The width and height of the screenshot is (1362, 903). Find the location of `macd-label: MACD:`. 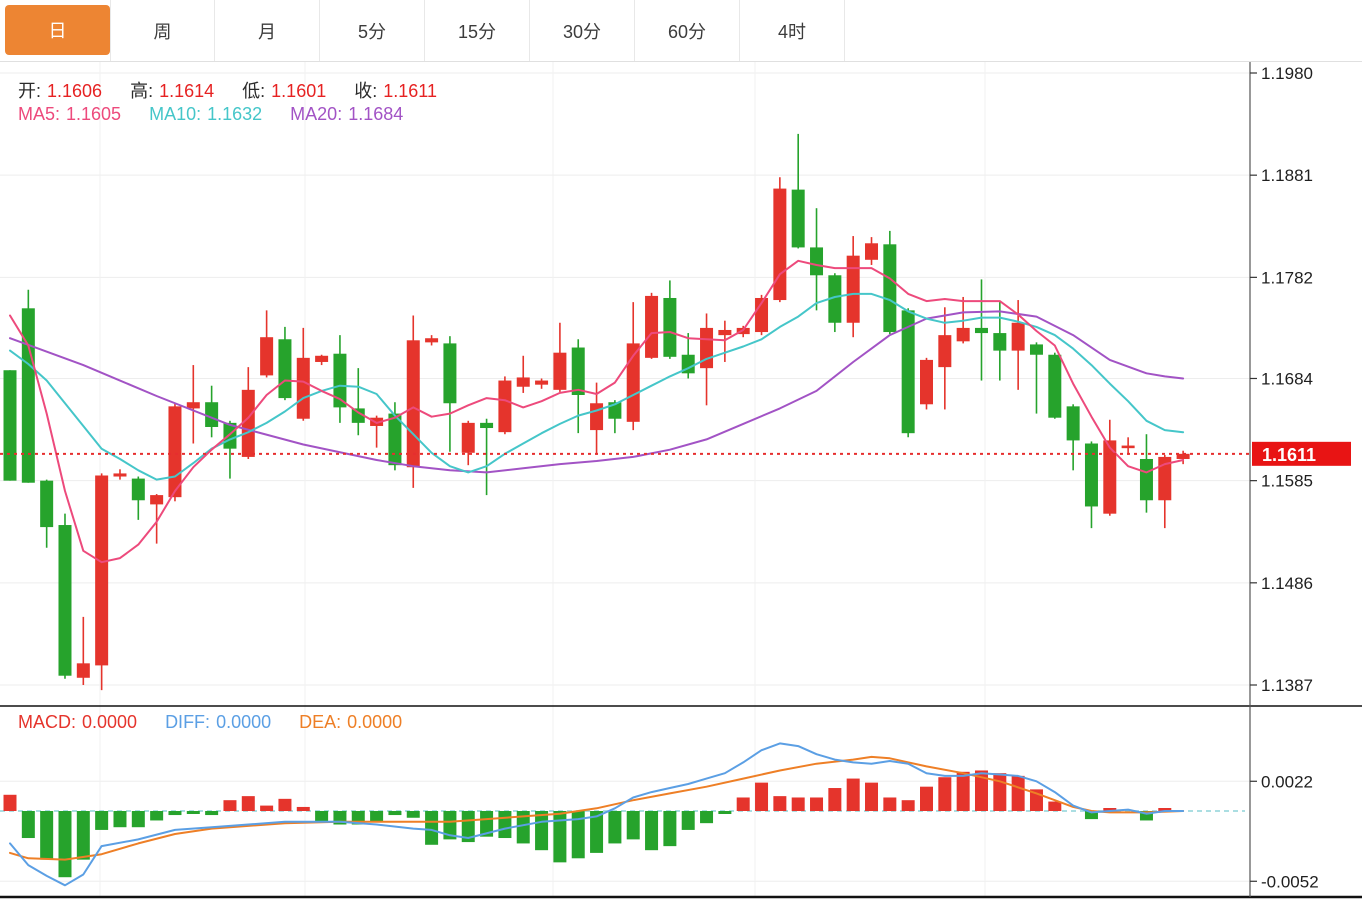

macd-label: MACD: is located at coordinates (47, 722).